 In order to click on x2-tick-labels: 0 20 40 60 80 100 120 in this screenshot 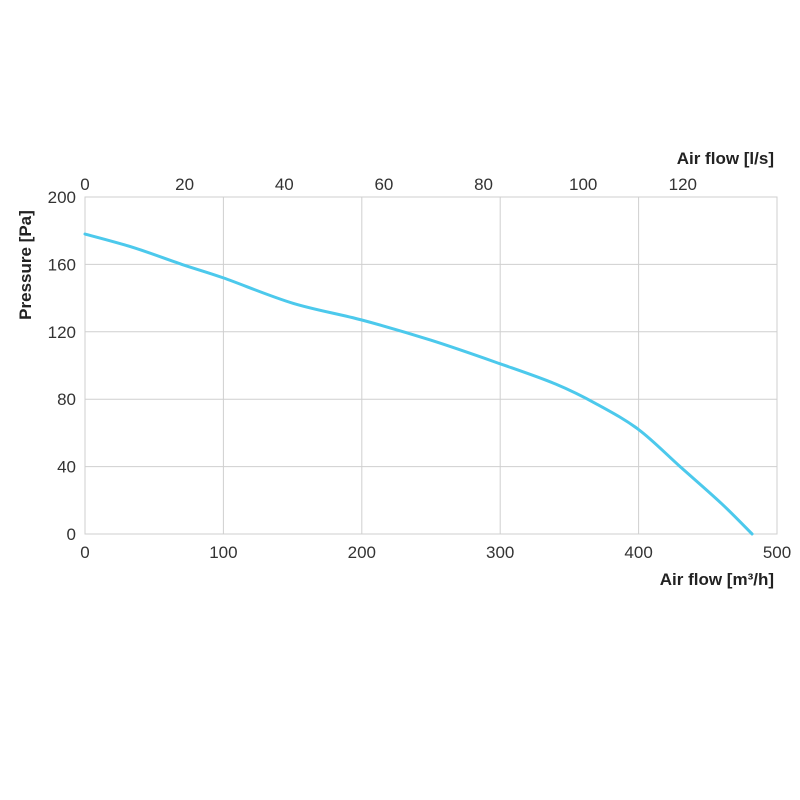, I will do `click(388, 184)`.